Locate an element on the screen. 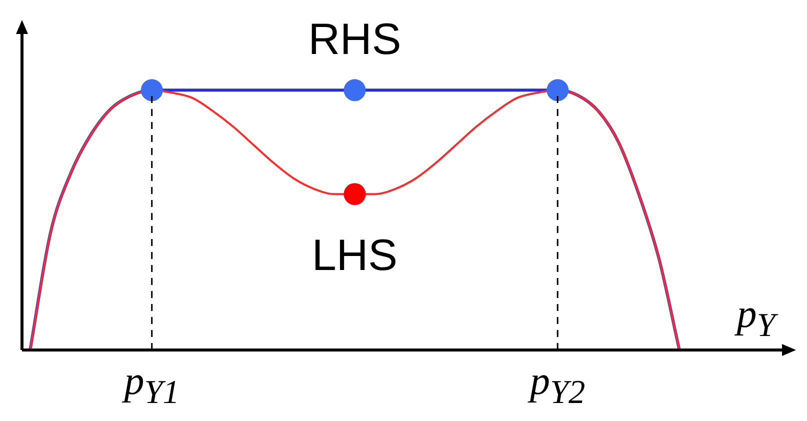 This screenshot has height=421, width=807. series-label: RHS is located at coordinates (355, 39).